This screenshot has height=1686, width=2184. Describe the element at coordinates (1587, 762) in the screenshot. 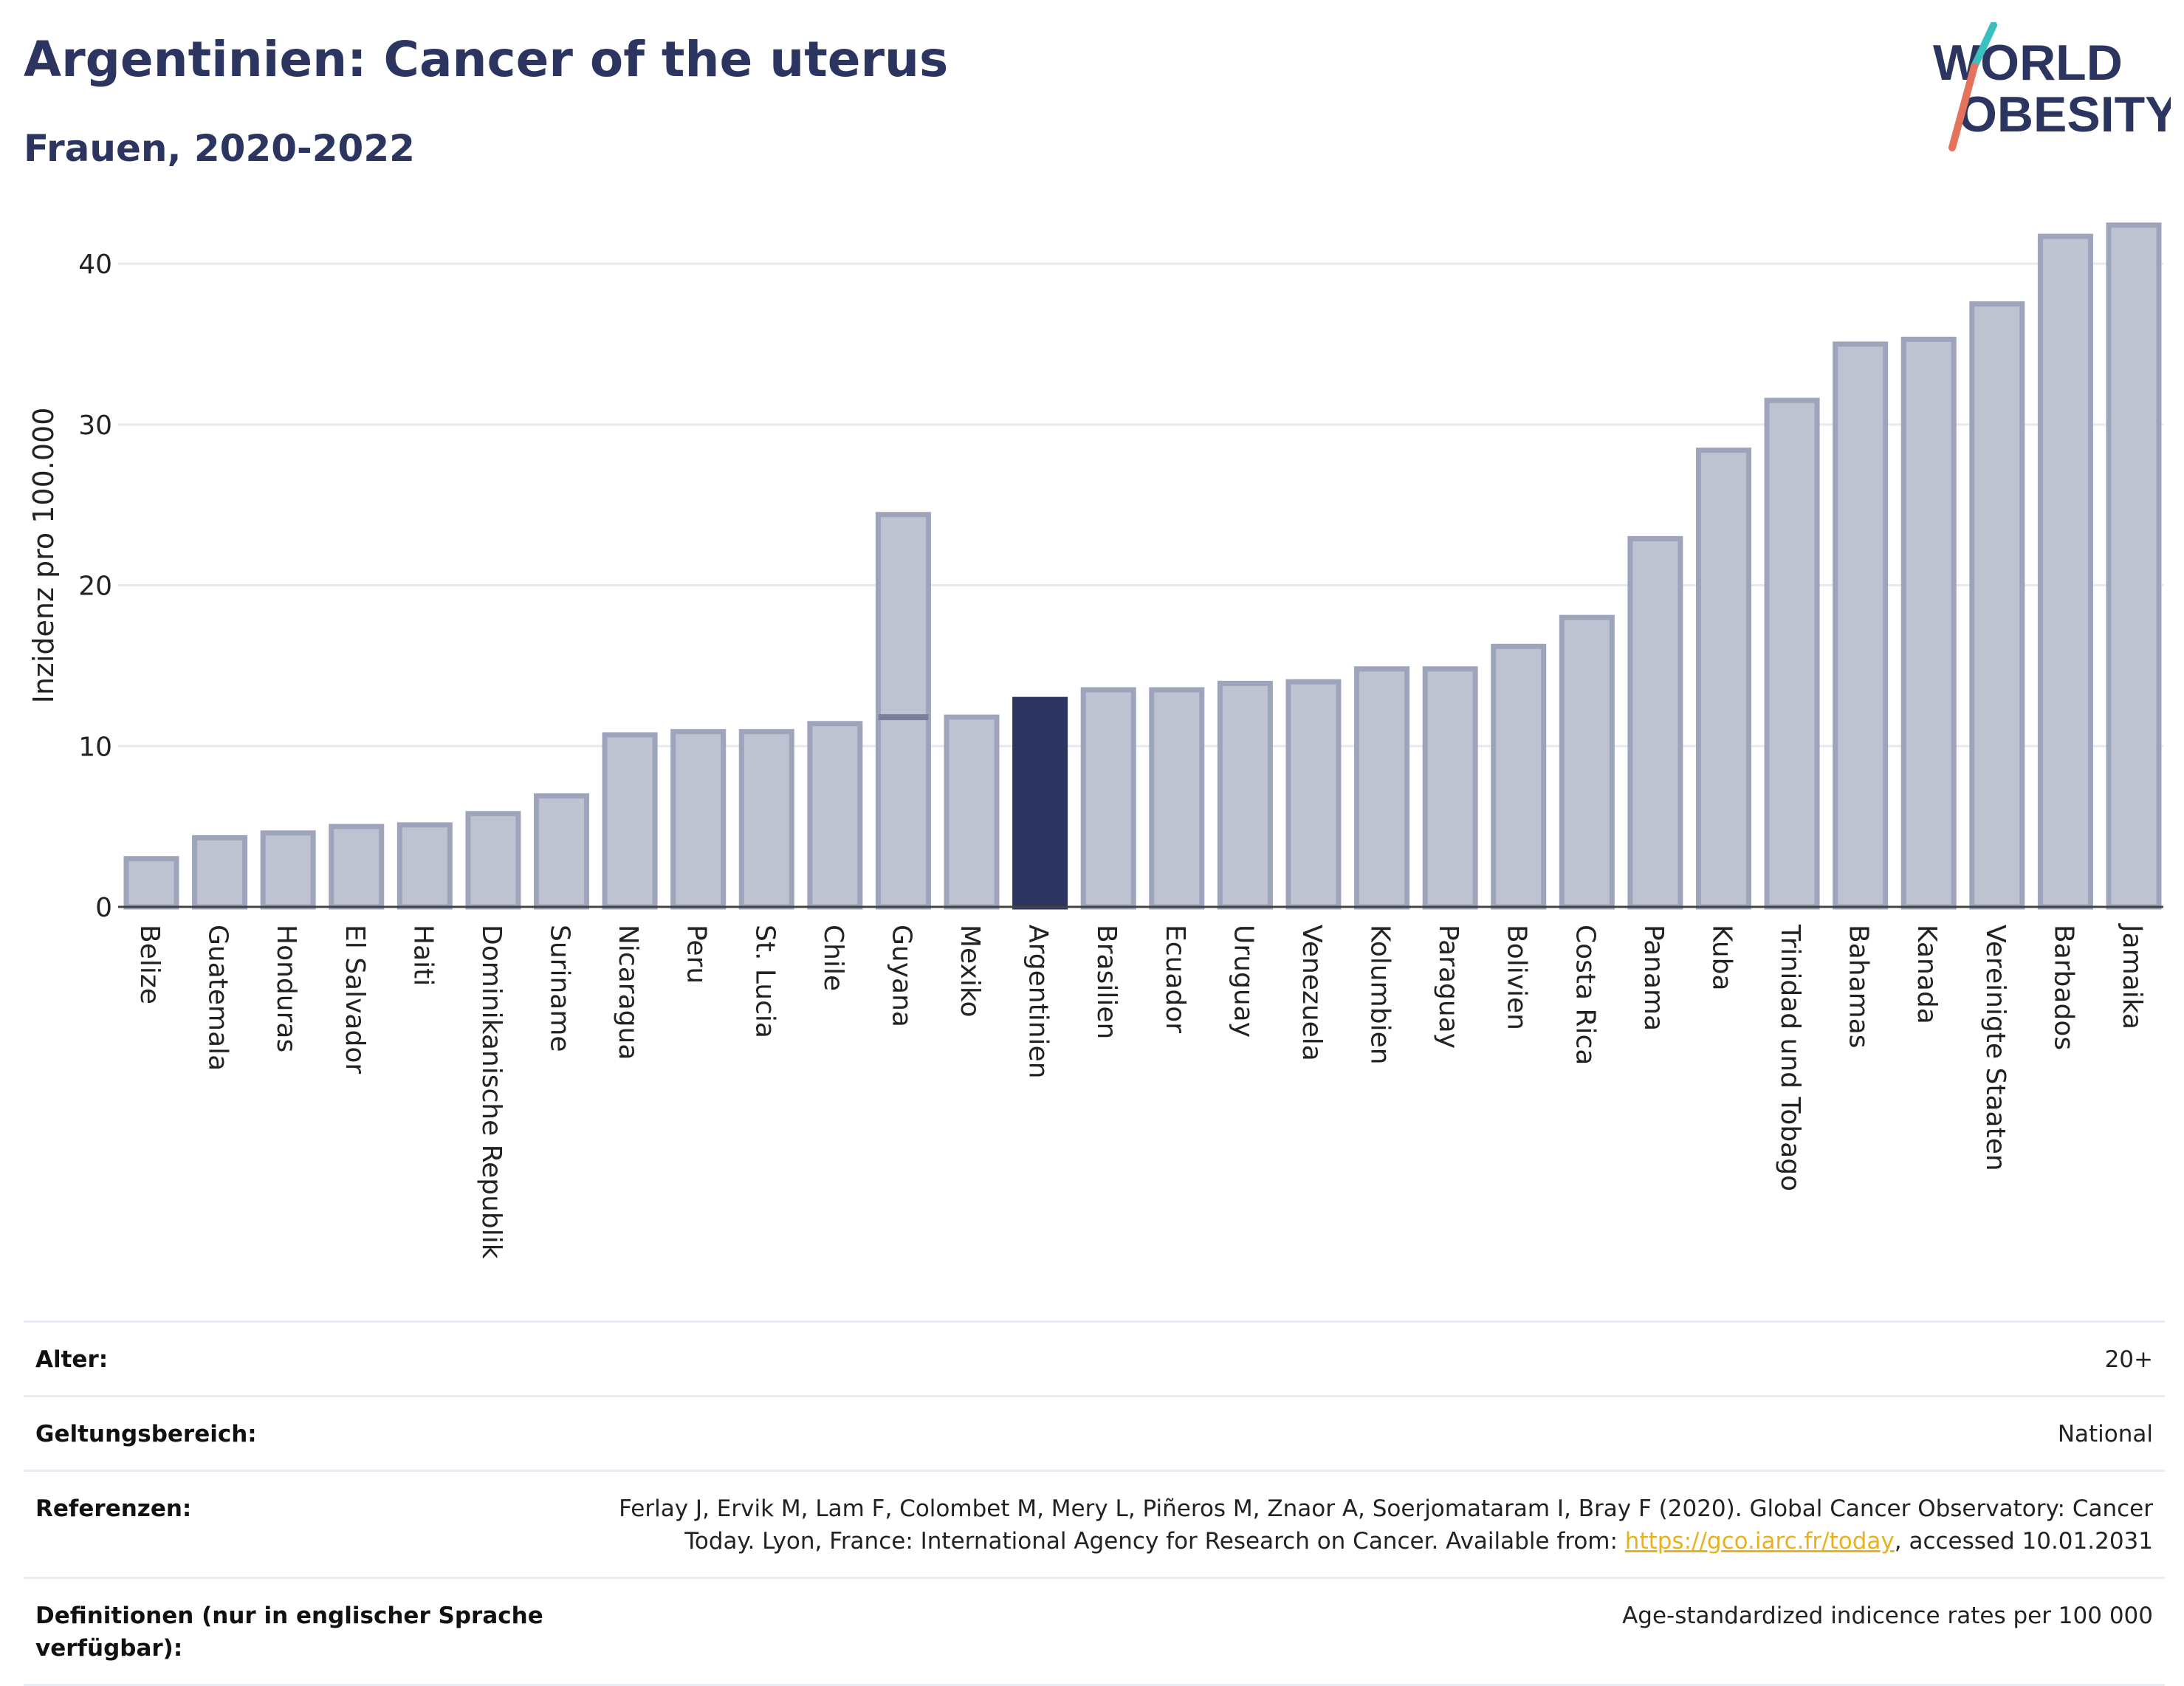

I see `bar-costa-rica` at that location.